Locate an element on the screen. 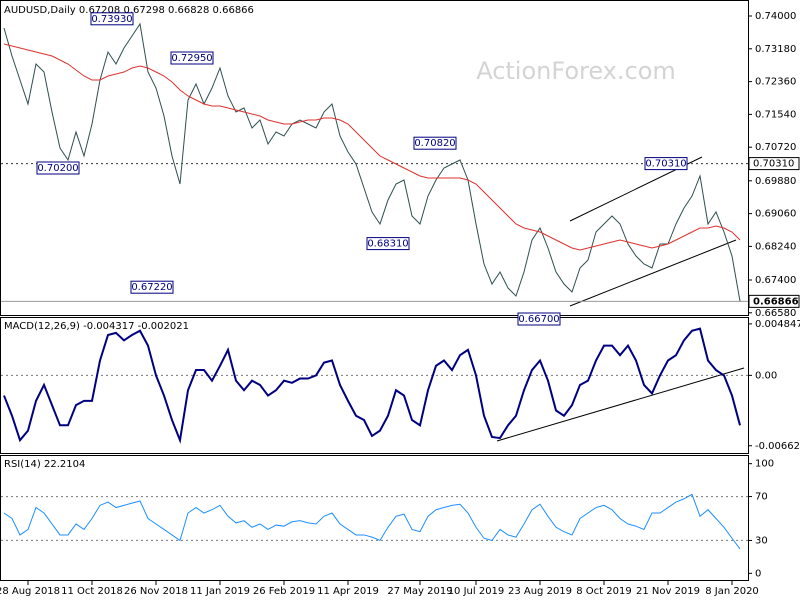 The image size is (800, 604). annotation-label: 0.68310 is located at coordinates (387, 244).